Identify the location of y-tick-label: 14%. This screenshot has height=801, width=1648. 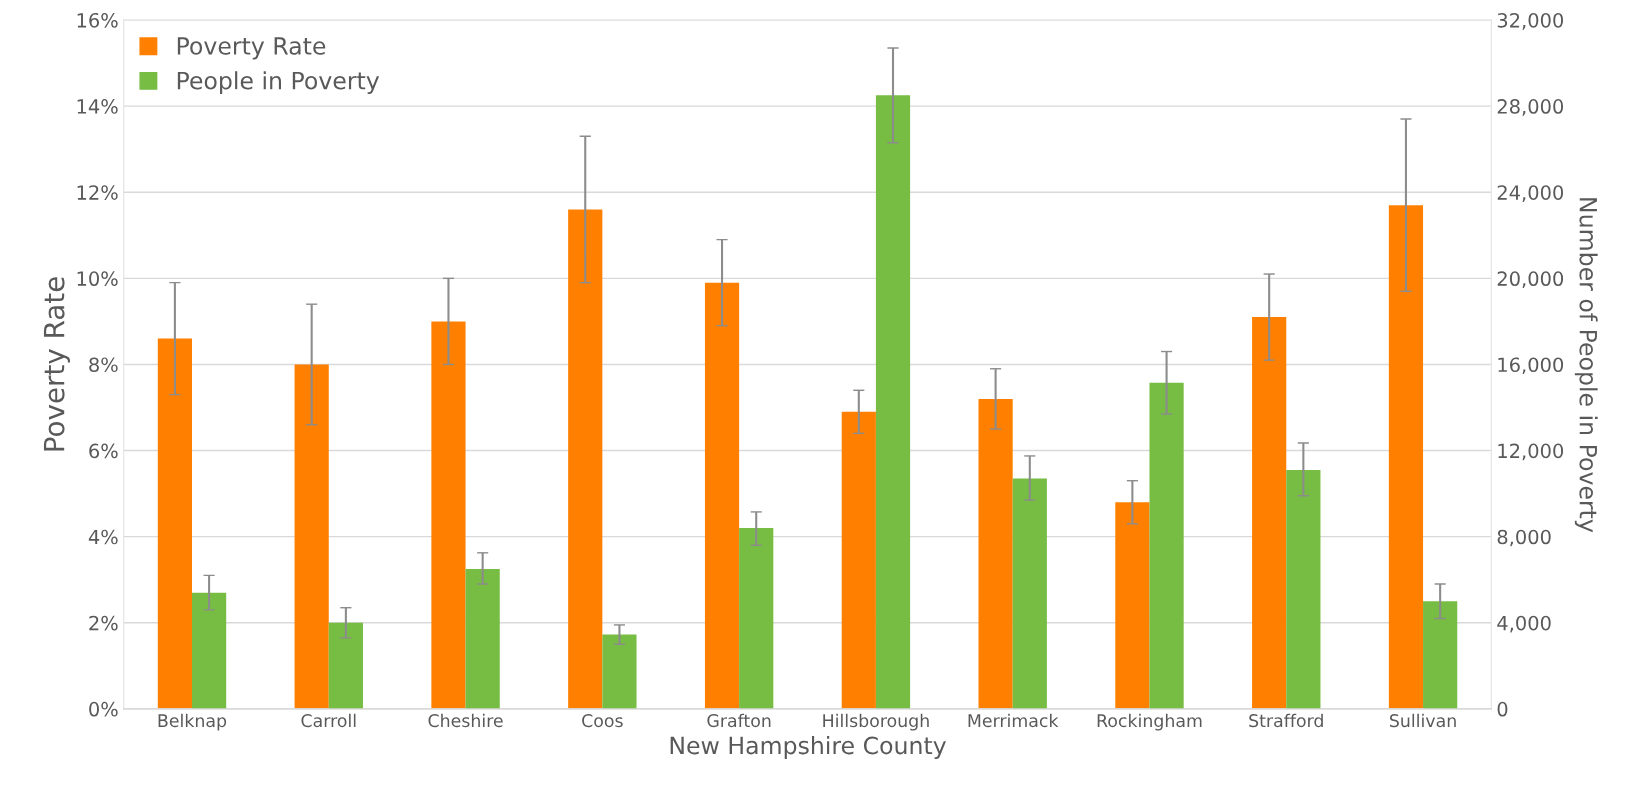
(97, 106).